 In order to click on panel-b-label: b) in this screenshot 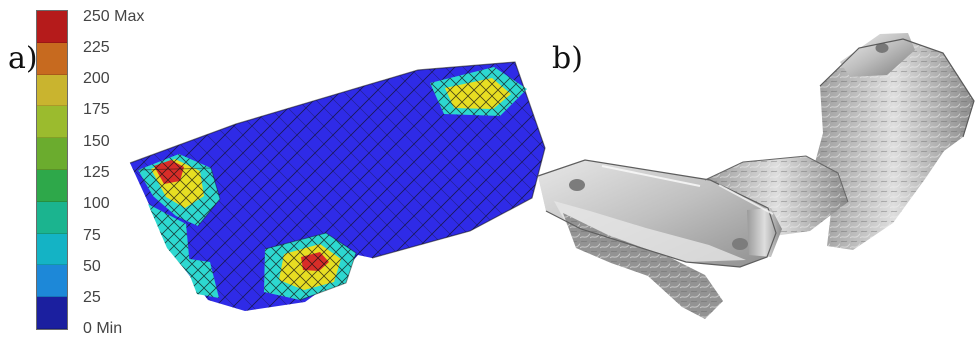, I will do `click(567, 58)`.